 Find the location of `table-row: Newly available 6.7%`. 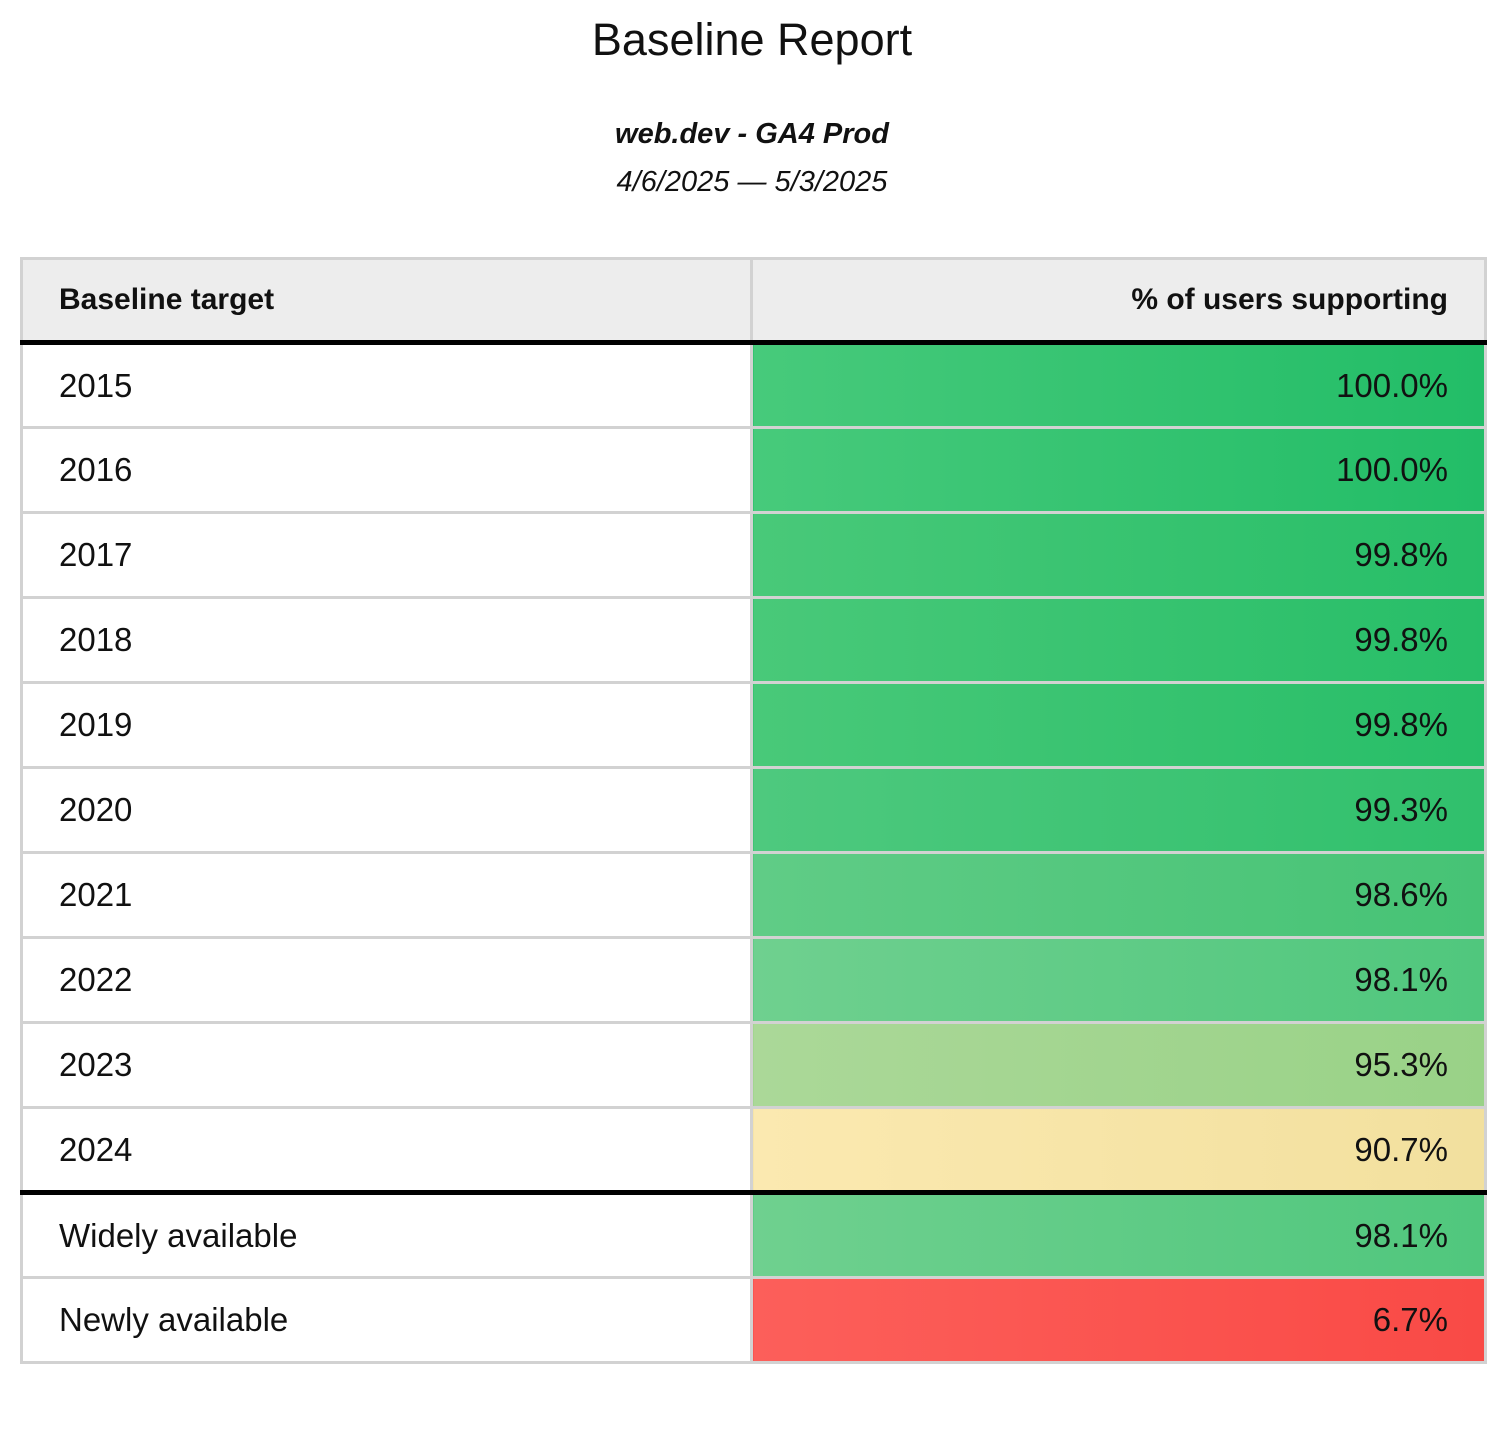

table-row: Newly available 6.7% is located at coordinates (753, 1320).